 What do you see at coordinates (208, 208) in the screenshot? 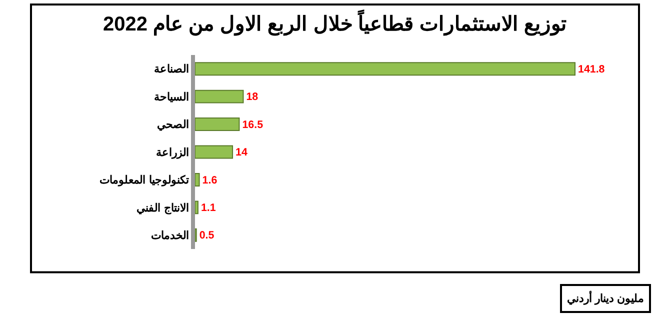
I see `data-label: 1.1` at bounding box center [208, 208].